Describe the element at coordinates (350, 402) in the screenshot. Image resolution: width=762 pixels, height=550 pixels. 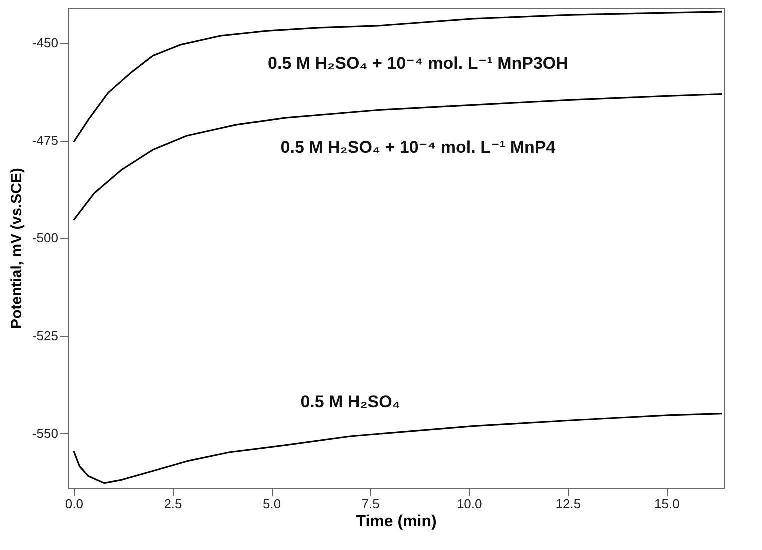
I see `series-label: 0.5 M H₂SO₄` at that location.